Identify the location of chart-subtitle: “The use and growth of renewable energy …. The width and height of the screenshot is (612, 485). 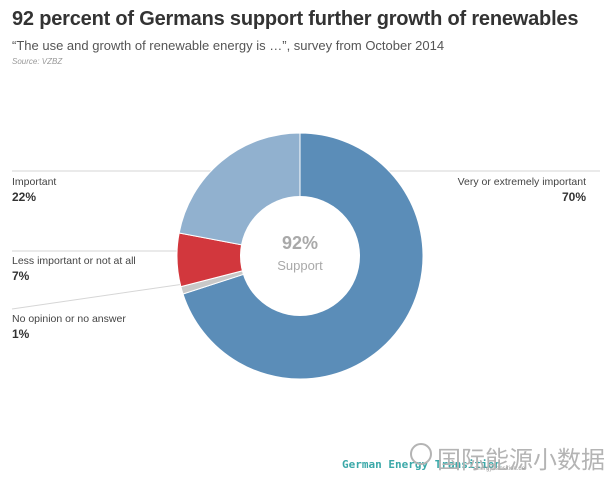
(228, 45).